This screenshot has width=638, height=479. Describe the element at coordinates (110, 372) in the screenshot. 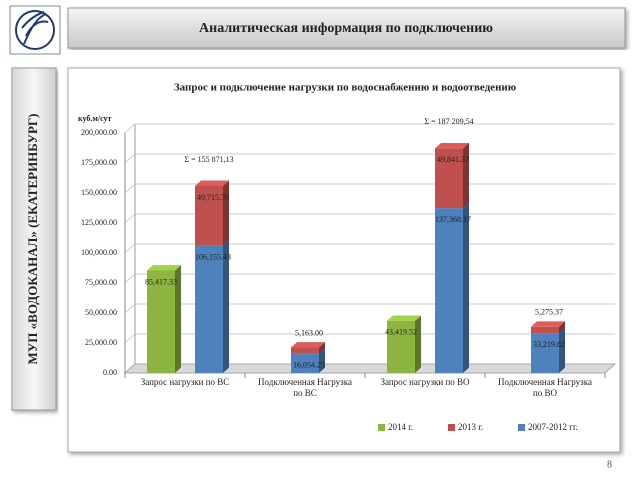

I see `y-tick-label: 0.00` at that location.